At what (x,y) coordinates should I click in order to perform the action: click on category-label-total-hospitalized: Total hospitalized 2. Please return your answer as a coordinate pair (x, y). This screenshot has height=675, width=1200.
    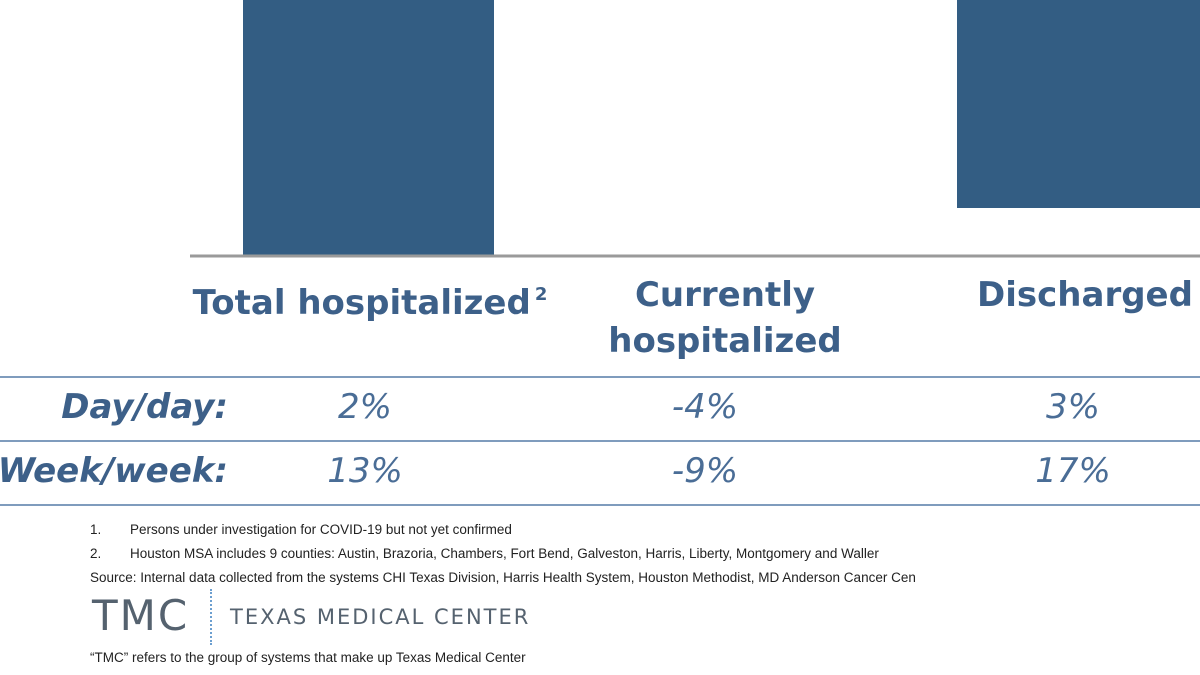
    Looking at the image, I should click on (370, 299).